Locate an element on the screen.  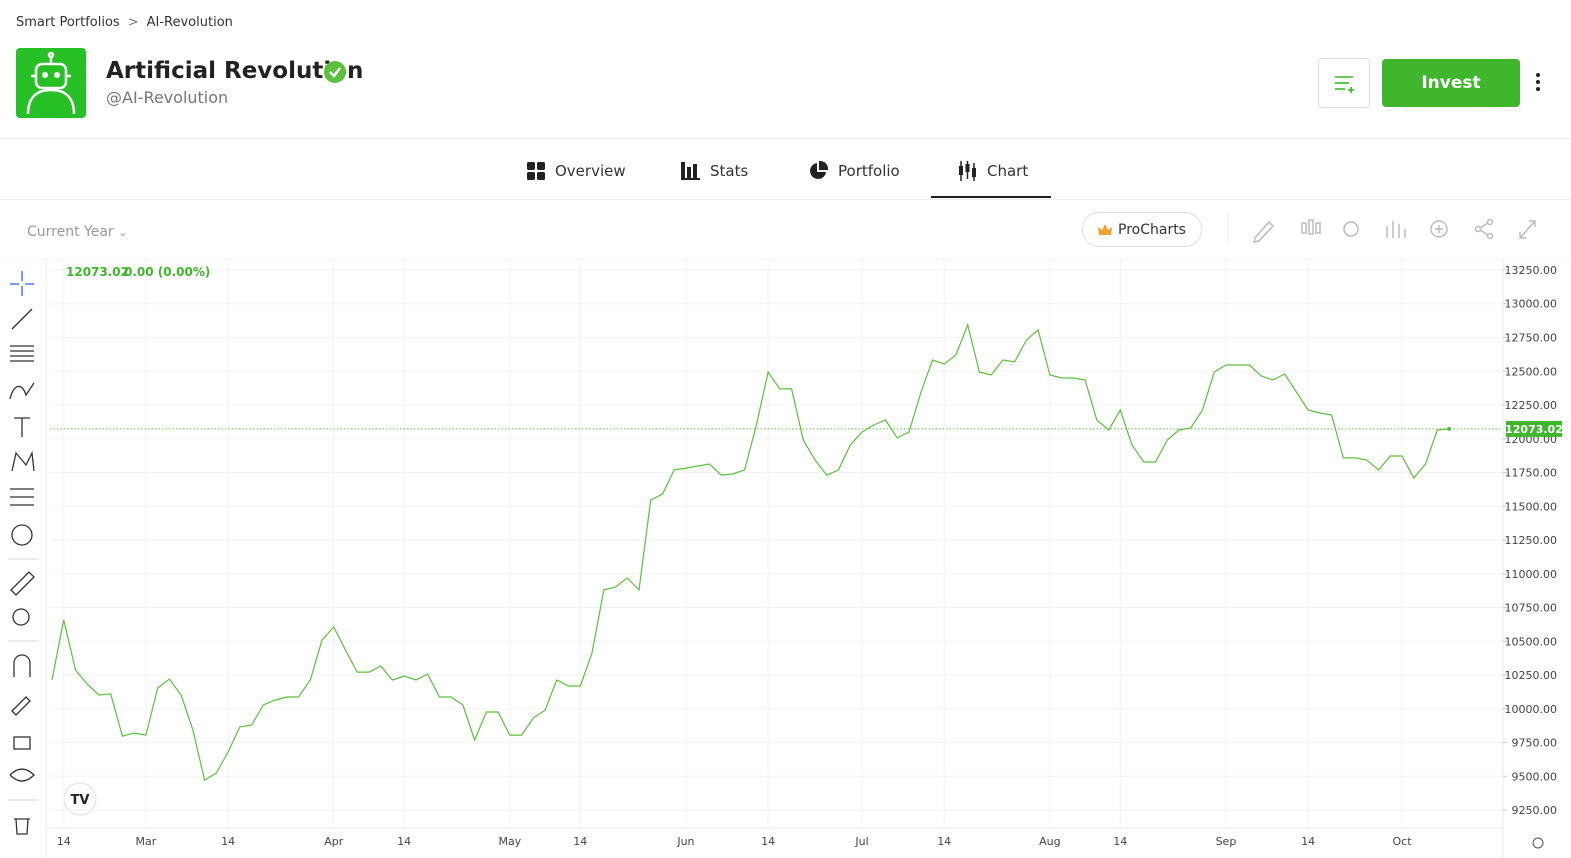
y-tick-label: 13000.00 is located at coordinates (1531, 304).